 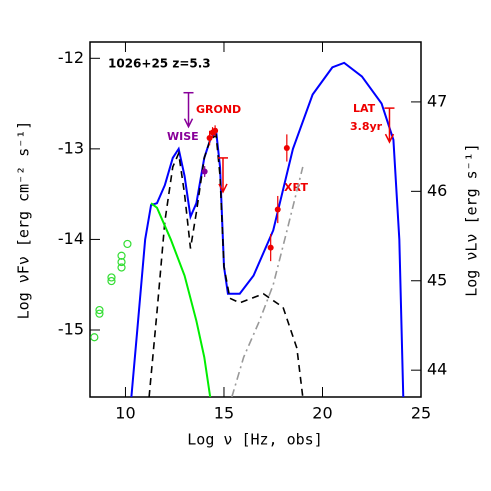 What do you see at coordinates (437, 190) in the screenshot?
I see `y2-tick-label: 46` at bounding box center [437, 190].